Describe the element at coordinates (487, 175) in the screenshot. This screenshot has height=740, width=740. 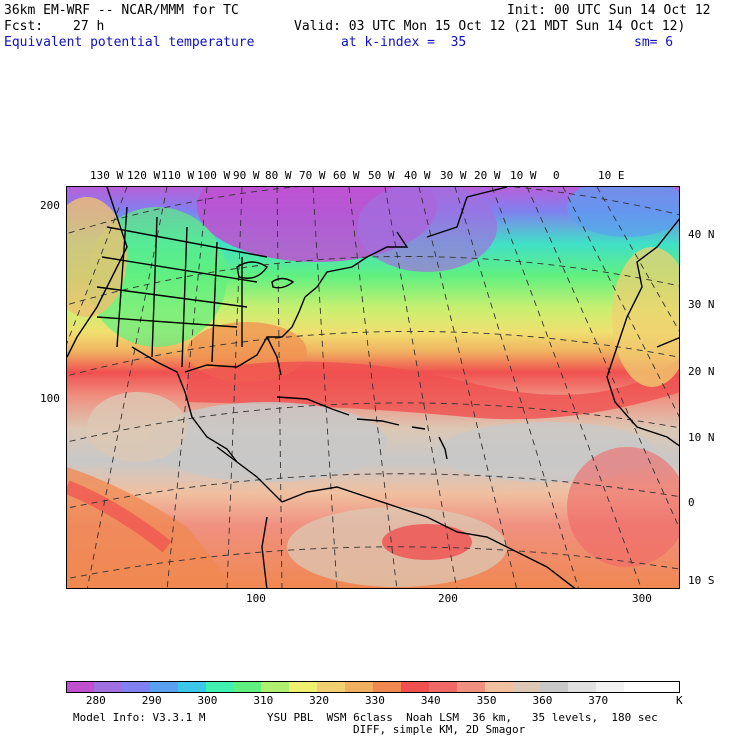
I see `longitude-label: 20 W` at that location.